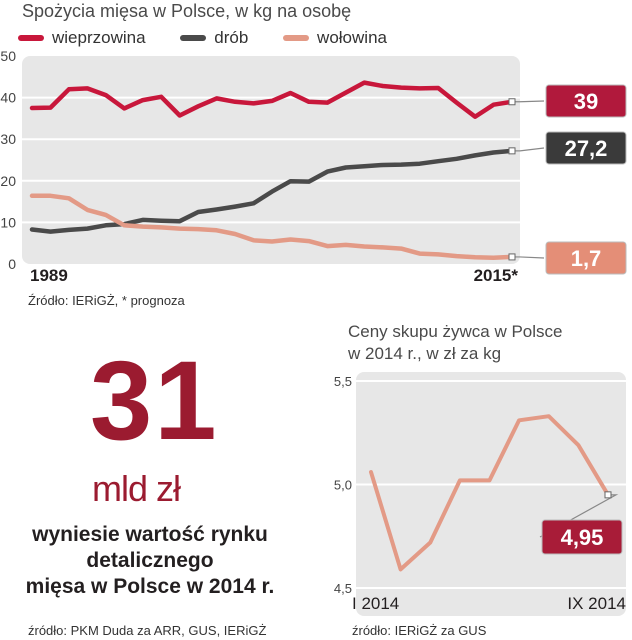 The width and height of the screenshot is (632, 640). What do you see at coordinates (12, 264) in the screenshot?
I see `chart1-y-tick: 0` at bounding box center [12, 264].